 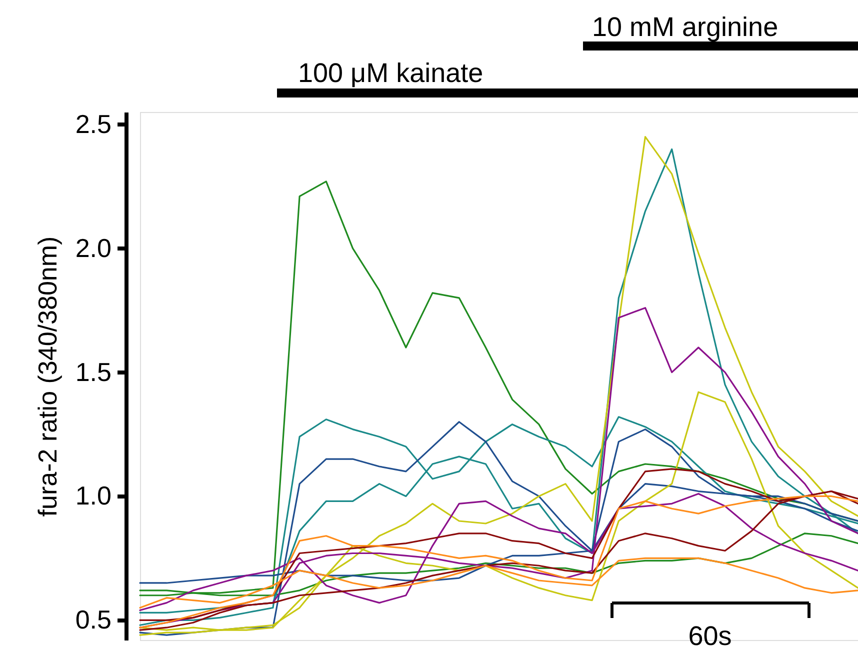 I want to click on annotation: 60s, so click(x=710, y=636).